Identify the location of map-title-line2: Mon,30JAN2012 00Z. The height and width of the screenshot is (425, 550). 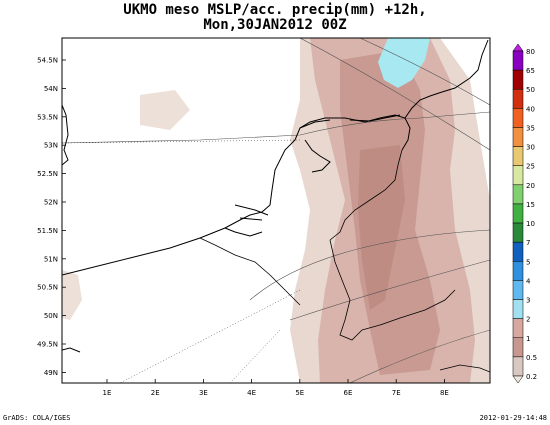
(275, 25).